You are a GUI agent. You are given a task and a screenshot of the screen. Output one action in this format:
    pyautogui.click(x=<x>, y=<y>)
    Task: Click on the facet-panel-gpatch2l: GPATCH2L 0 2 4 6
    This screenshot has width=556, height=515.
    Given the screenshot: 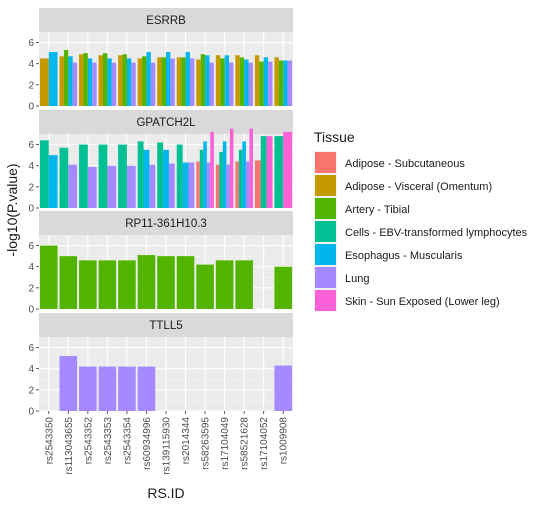 What is the action you would take?
    pyautogui.click(x=160, y=162)
    